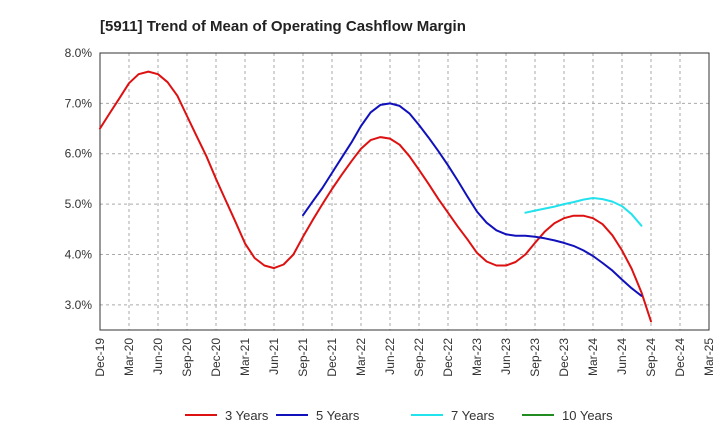 The width and height of the screenshot is (720, 440). I want to click on x-tick-label: Sep-24, so click(651, 357).